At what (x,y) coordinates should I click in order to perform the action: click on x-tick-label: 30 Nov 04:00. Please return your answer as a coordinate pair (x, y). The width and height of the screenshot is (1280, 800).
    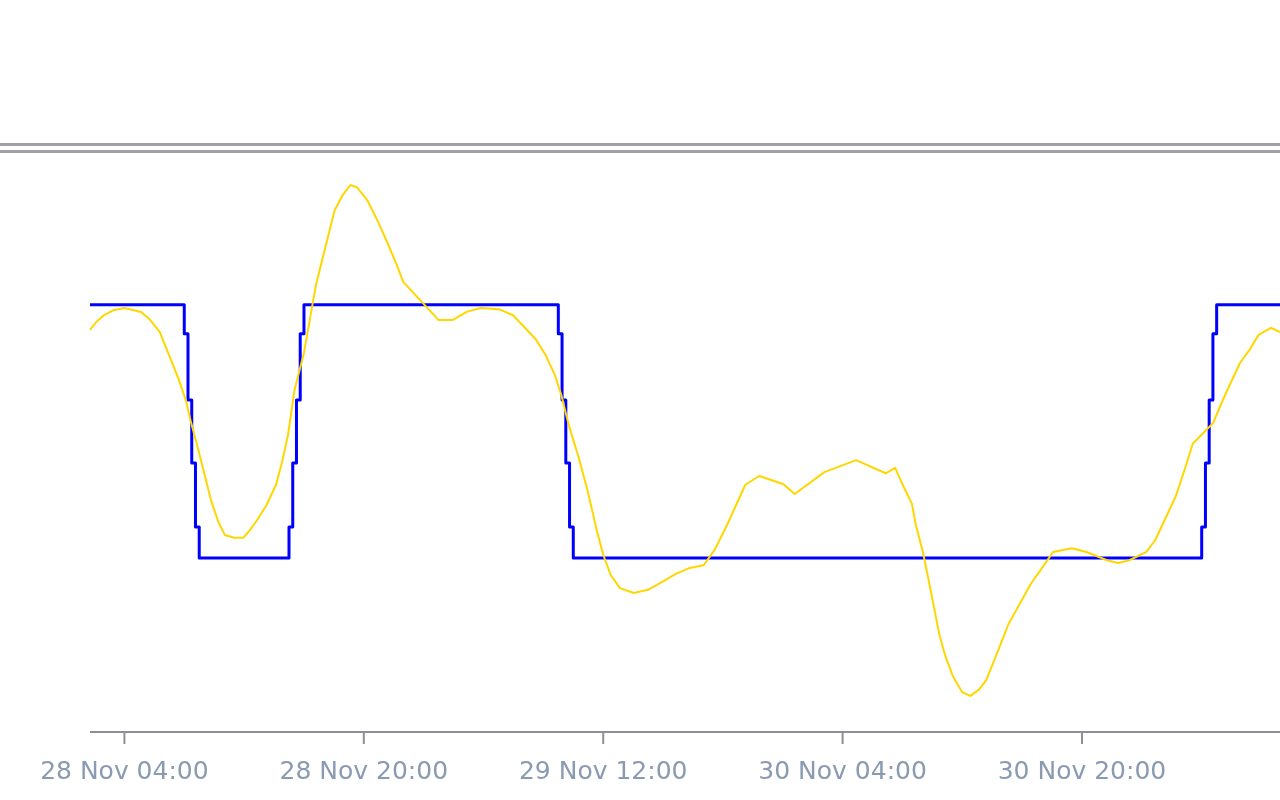
    Looking at the image, I should click on (842, 770).